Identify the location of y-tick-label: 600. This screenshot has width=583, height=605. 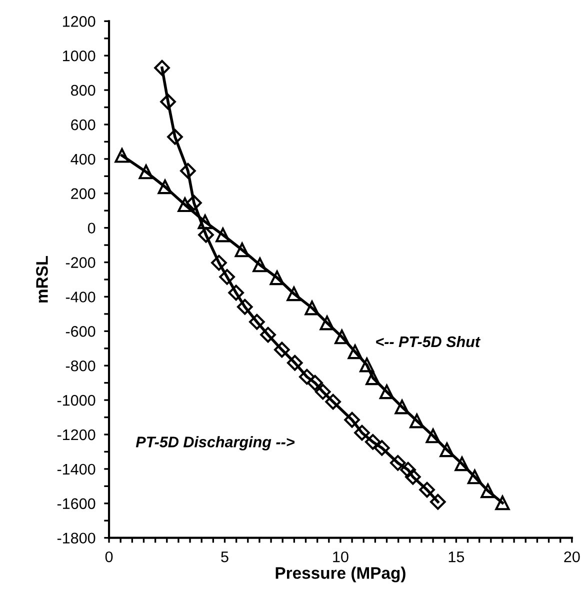
(83, 124).